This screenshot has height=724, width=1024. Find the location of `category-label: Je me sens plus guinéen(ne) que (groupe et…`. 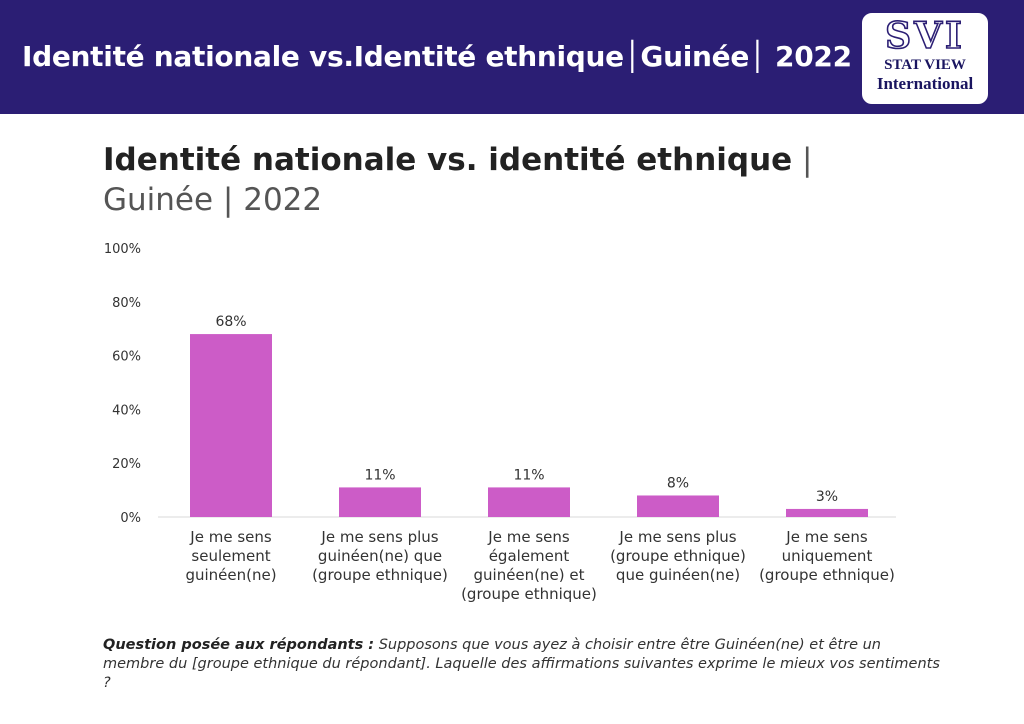

category-label: Je me sens plus guinéen(ne) que (groupe et… is located at coordinates (380, 556).